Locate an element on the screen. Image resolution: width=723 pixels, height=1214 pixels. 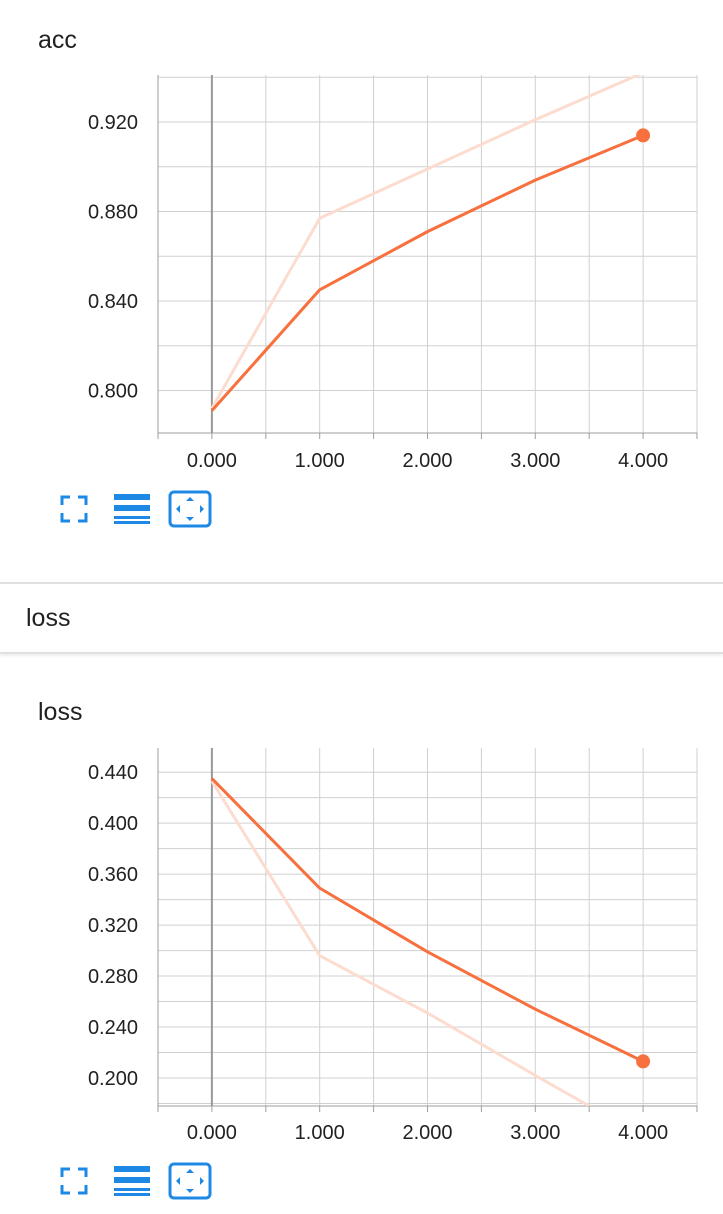
chart-title-acc: acc is located at coordinates (57, 40).